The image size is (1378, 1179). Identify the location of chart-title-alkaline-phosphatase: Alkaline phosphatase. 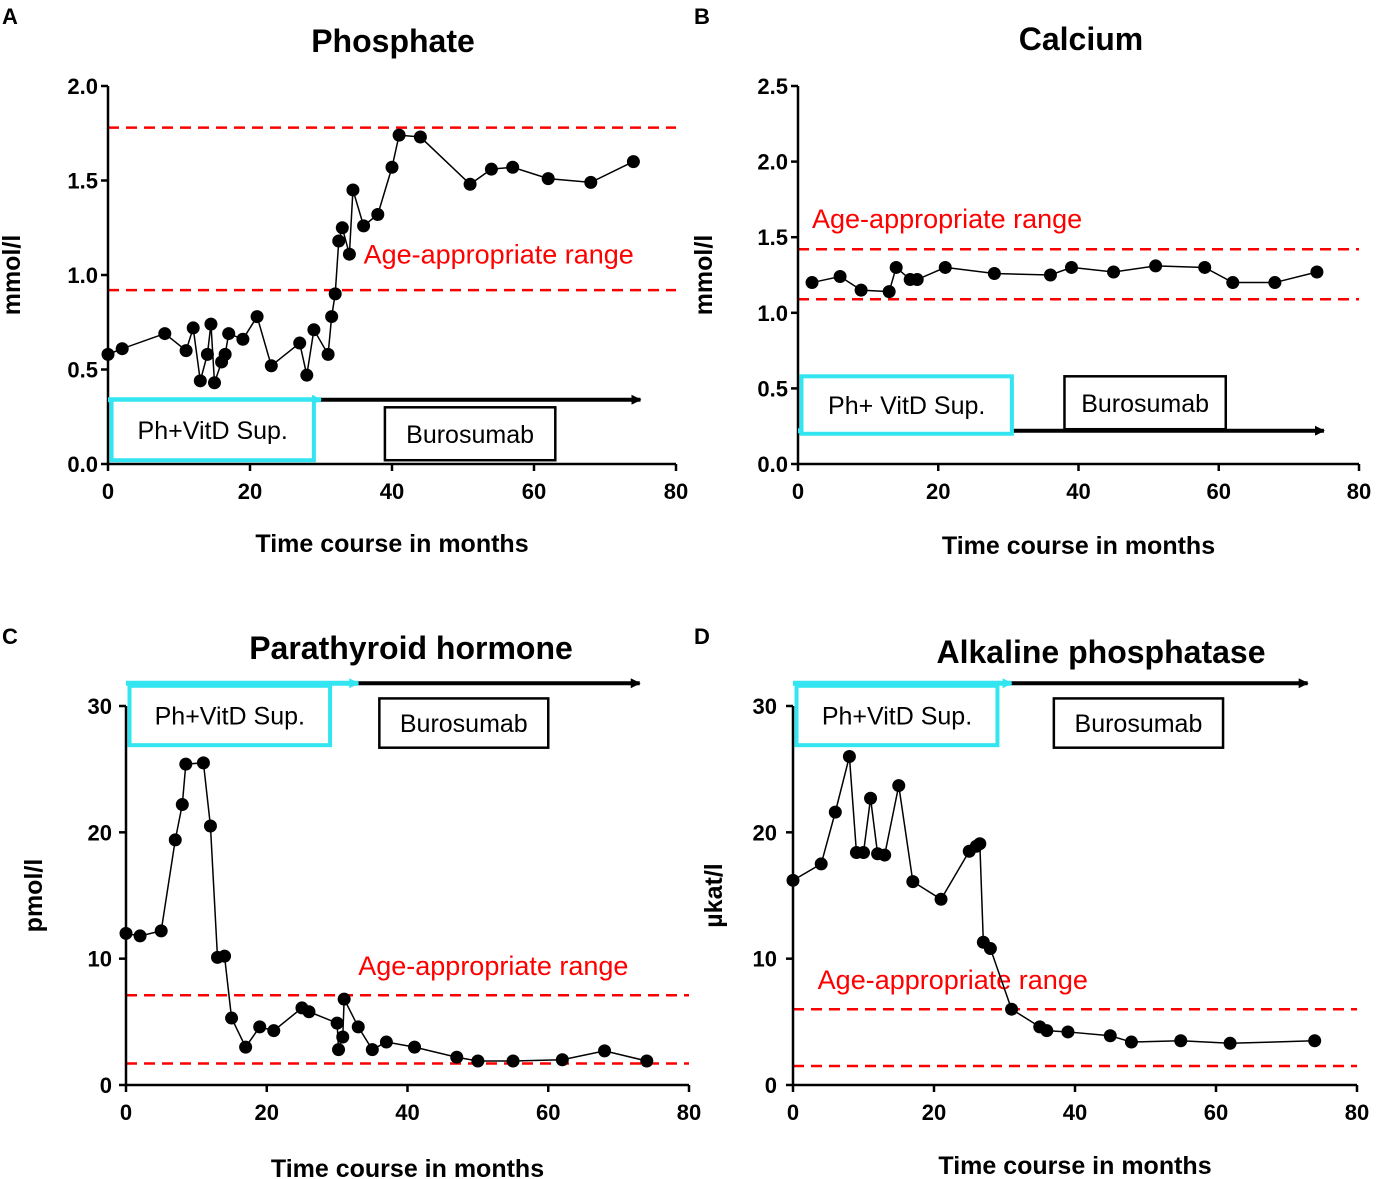
(1101, 652).